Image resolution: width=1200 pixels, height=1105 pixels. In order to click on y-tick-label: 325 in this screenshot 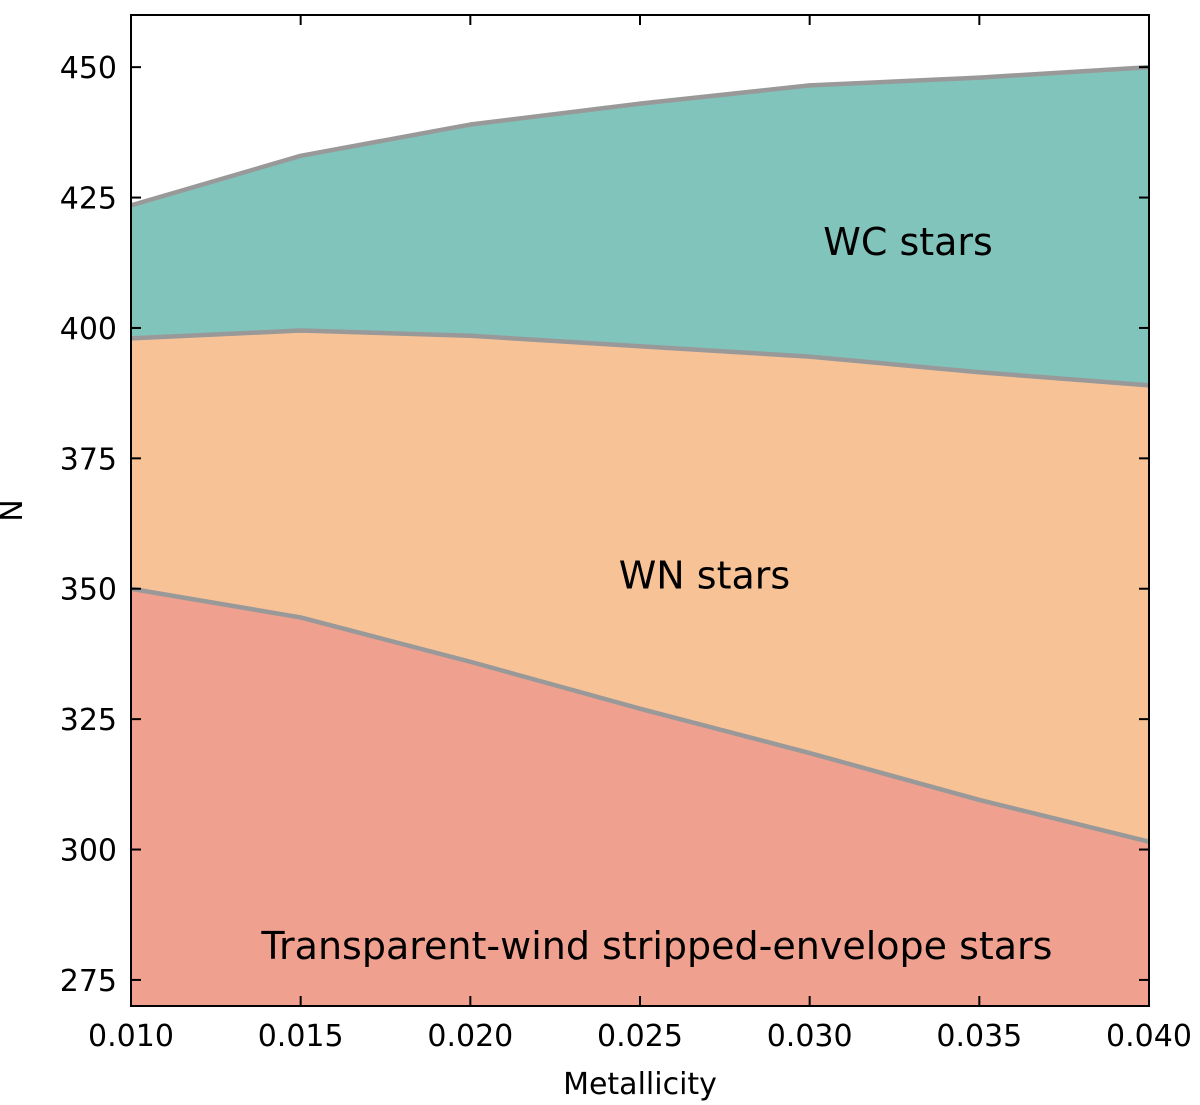, I will do `click(88, 720)`.